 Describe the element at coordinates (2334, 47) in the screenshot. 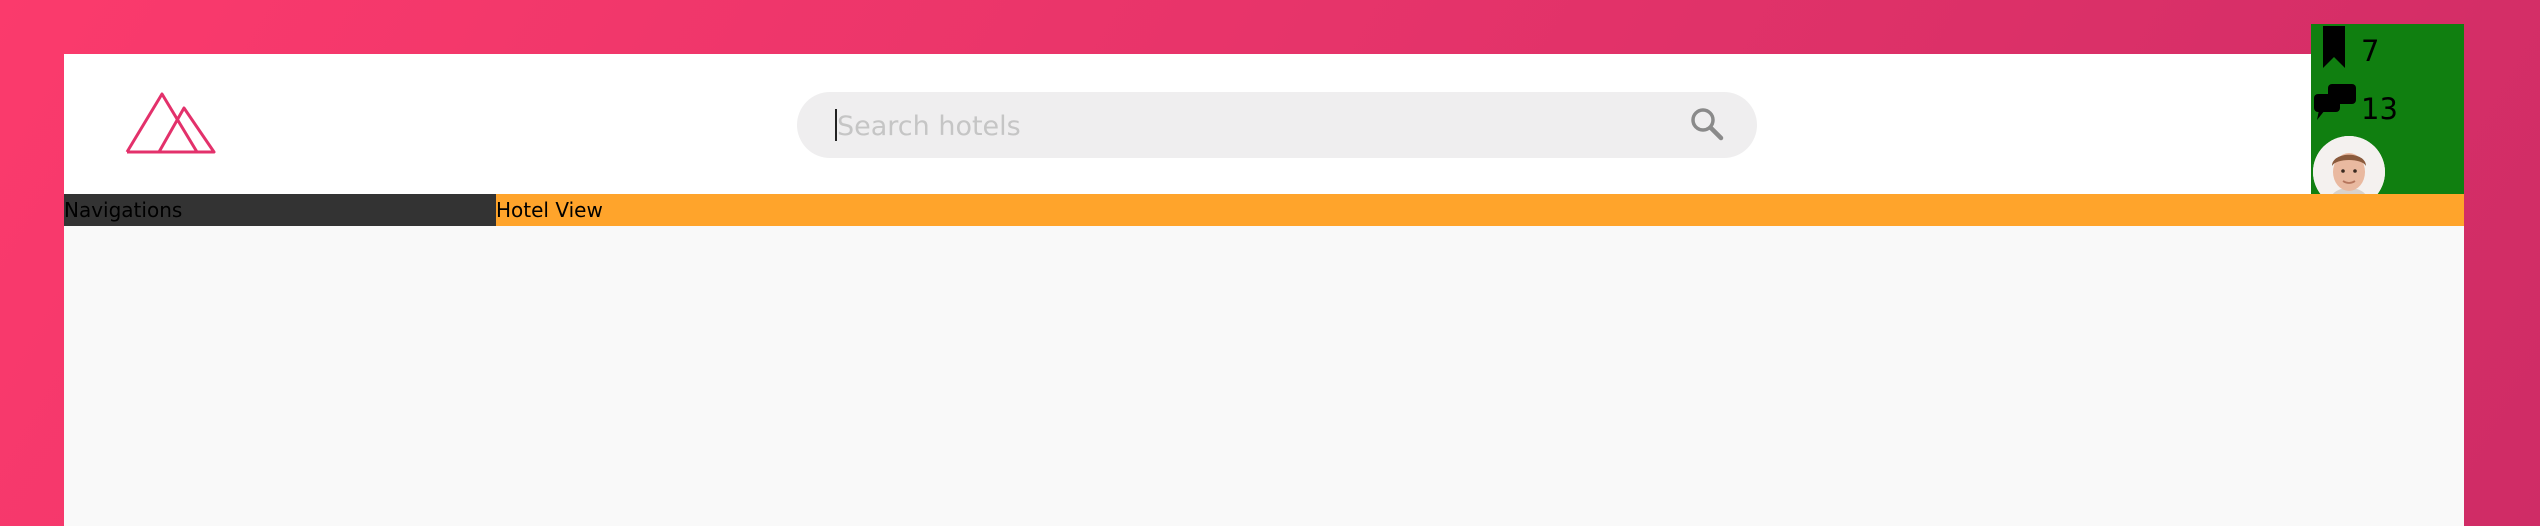

I see `bookmark-icon` at that location.